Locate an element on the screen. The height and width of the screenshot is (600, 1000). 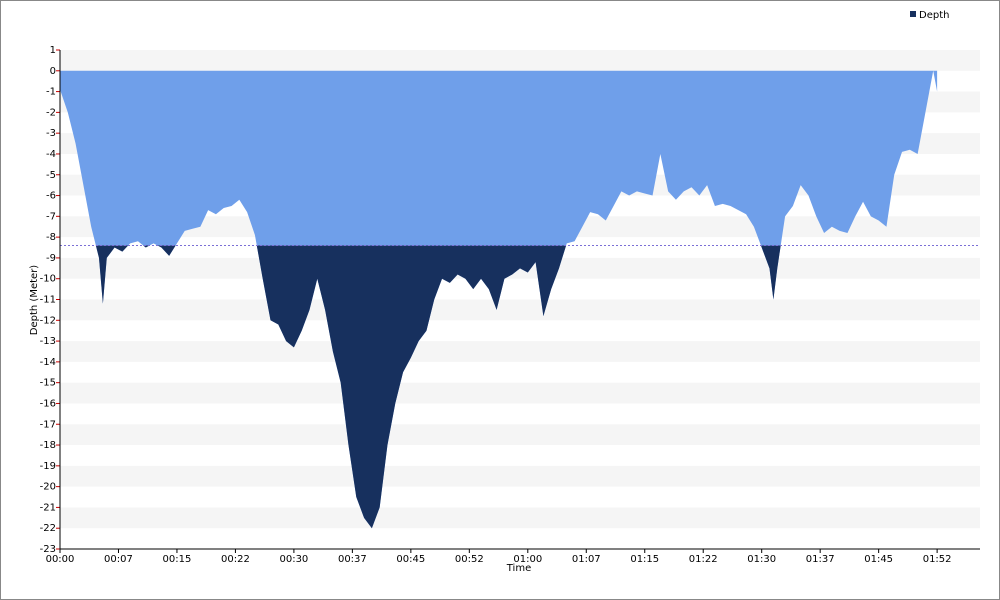
y-tick-label: -11 is located at coordinates (48, 300).